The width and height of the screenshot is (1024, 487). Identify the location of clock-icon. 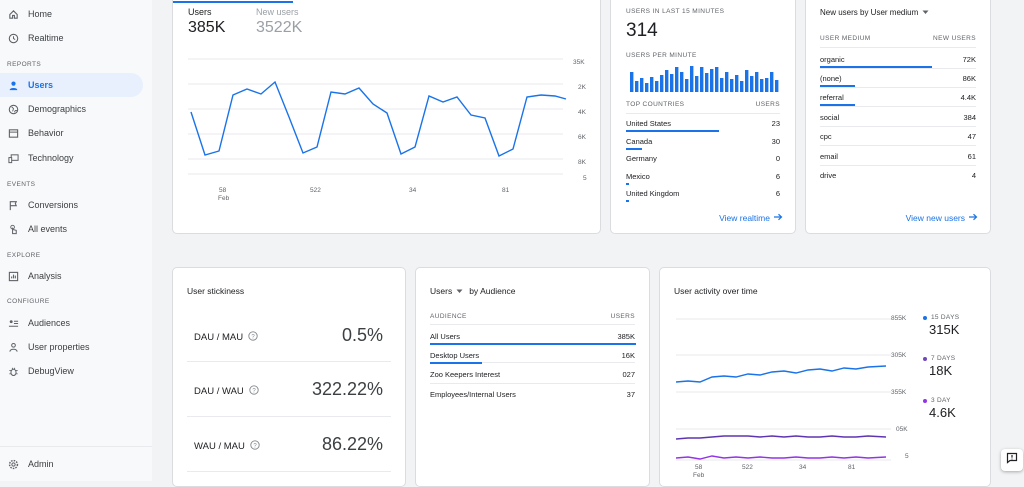
(13, 38).